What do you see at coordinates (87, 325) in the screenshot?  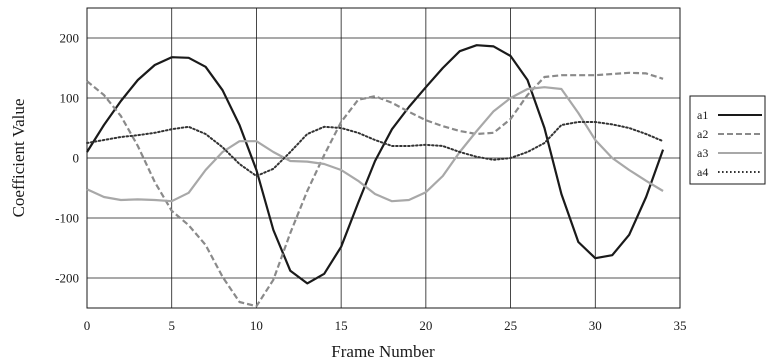 I see `x-tick-label: 0` at bounding box center [87, 325].